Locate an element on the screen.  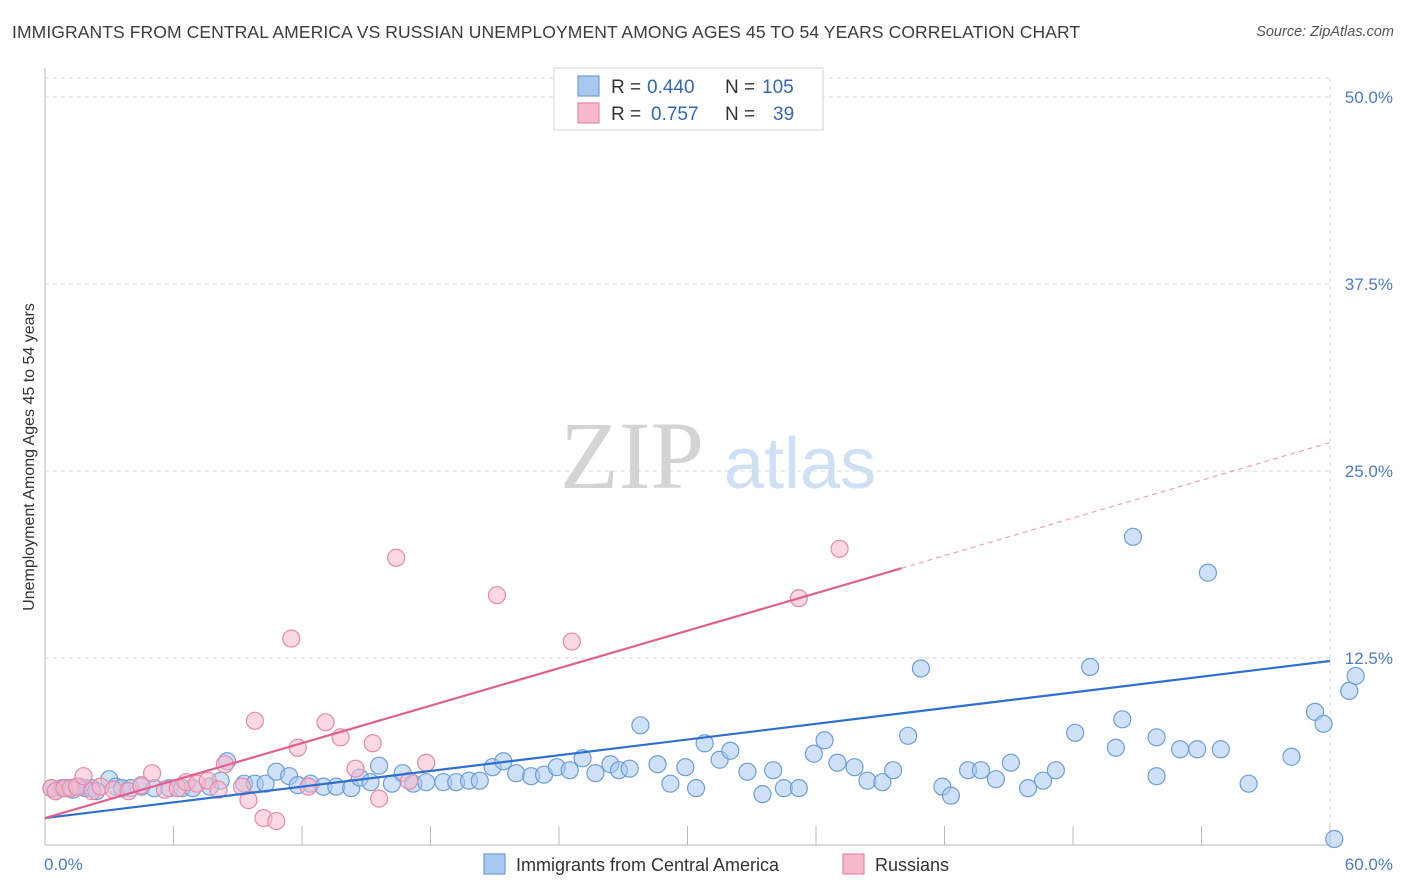
legend-n-label-pink: N = is located at coordinates (740, 114).